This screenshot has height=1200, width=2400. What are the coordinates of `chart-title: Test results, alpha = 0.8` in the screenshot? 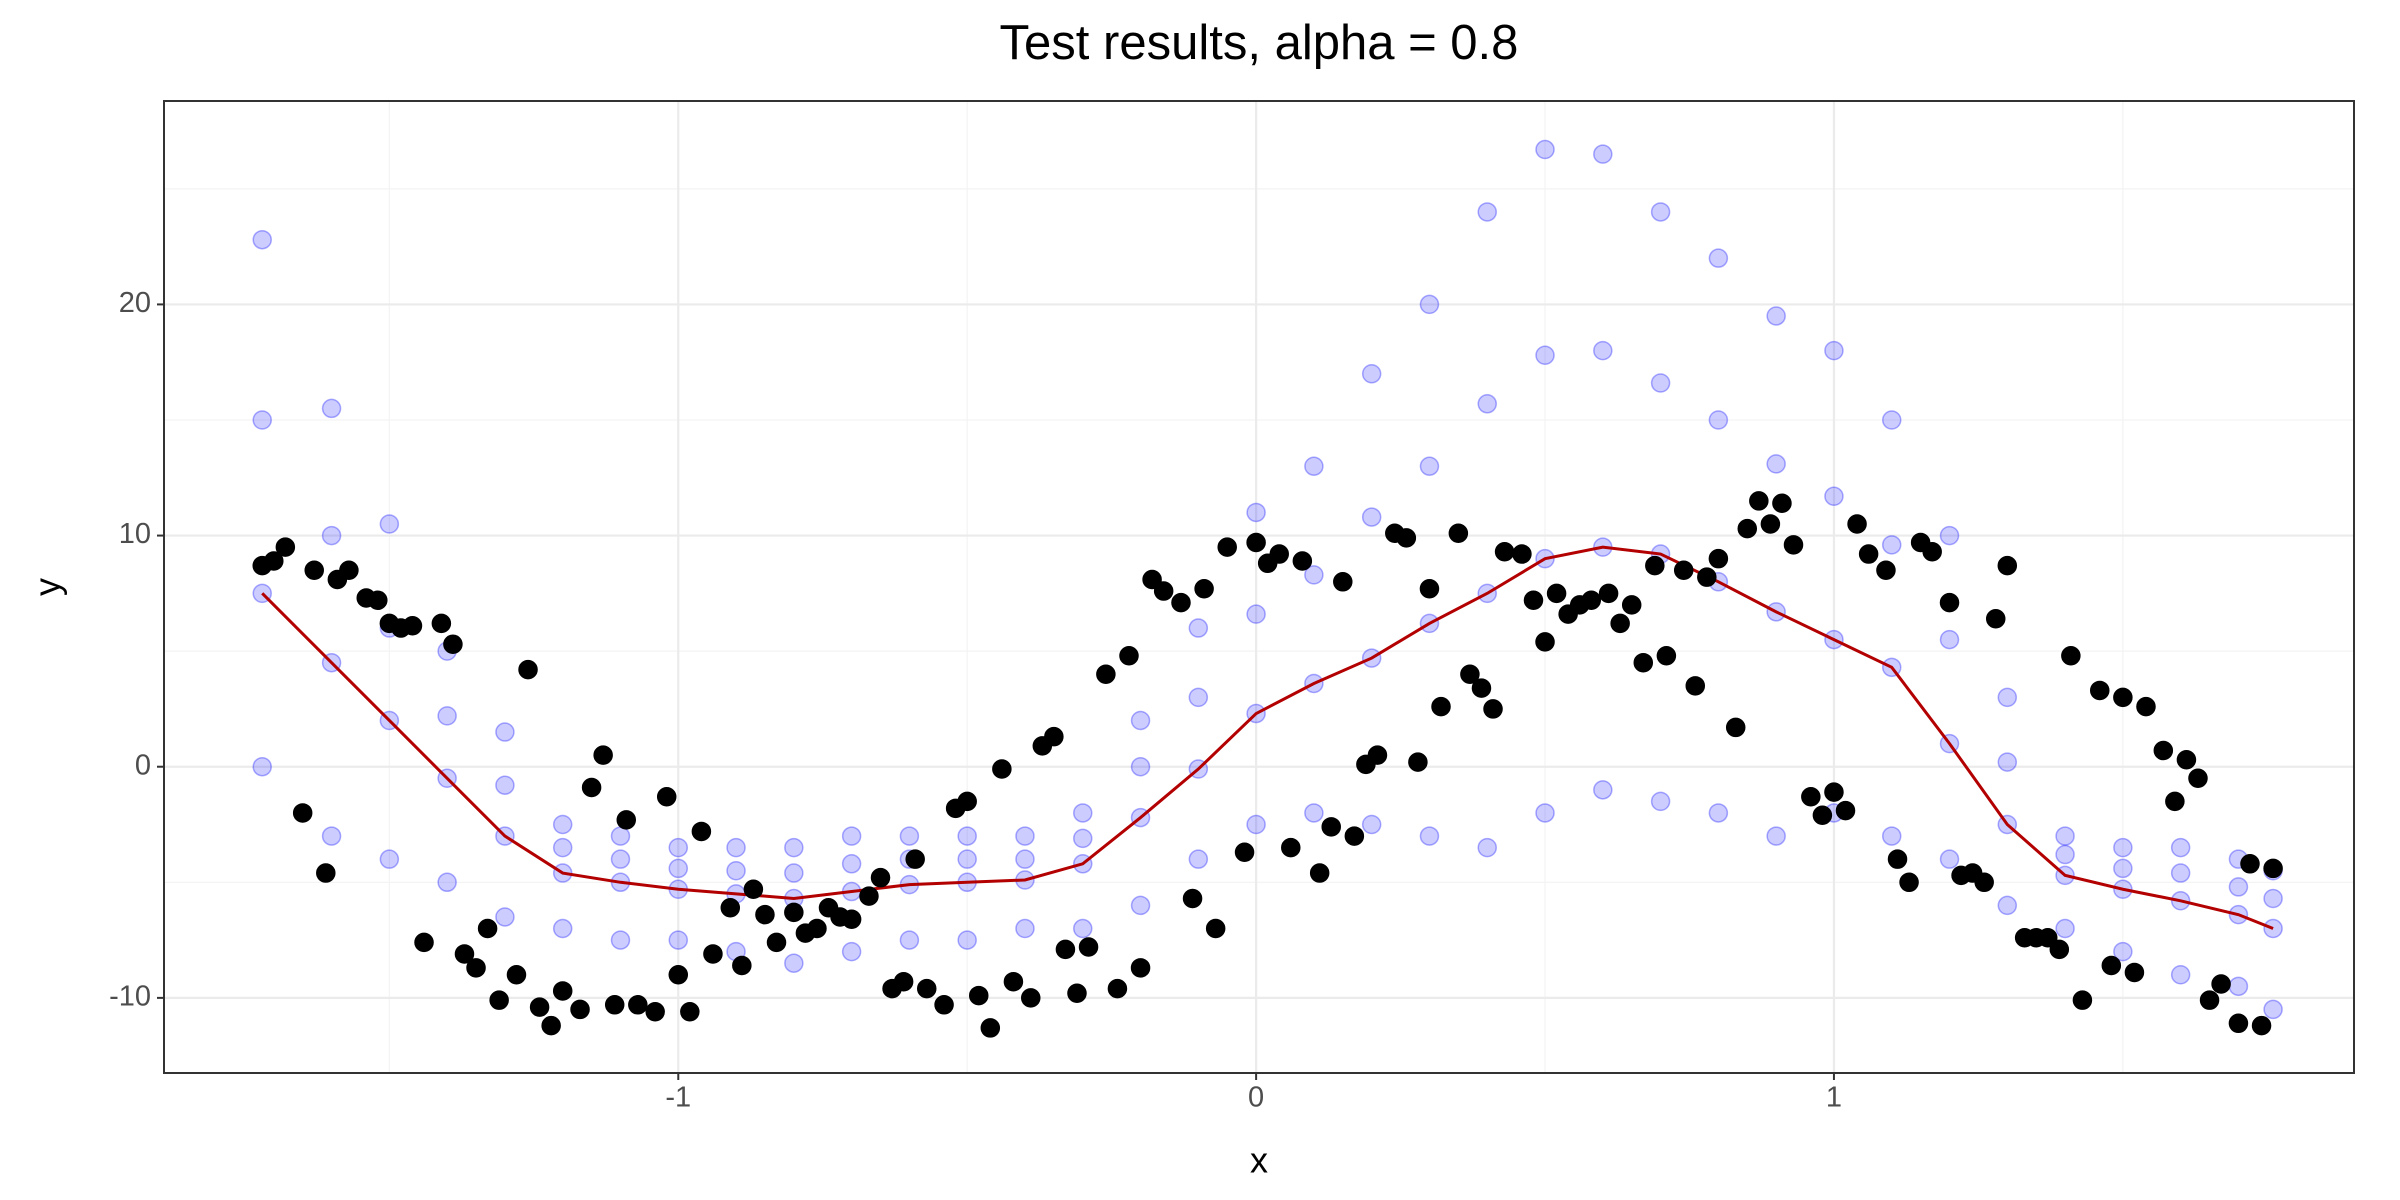 It's located at (1259, 43).